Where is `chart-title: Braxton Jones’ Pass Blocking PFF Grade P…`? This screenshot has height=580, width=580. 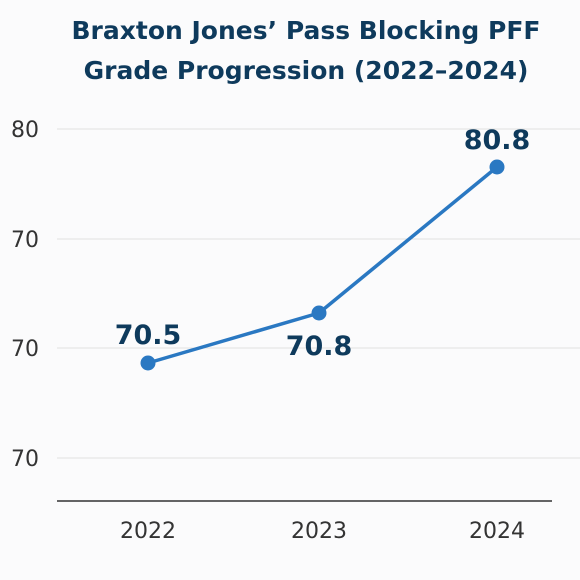
chart-title: Braxton Jones’ Pass Blocking PFF Grade P… is located at coordinates (306, 50).